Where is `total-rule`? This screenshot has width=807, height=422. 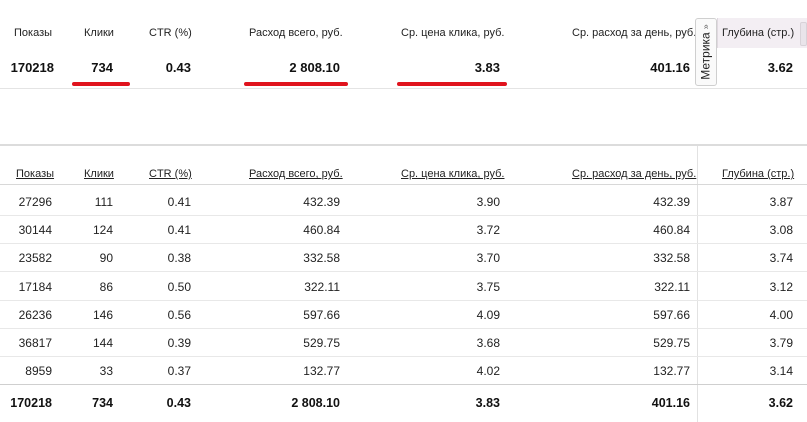 total-rule is located at coordinates (403, 384).